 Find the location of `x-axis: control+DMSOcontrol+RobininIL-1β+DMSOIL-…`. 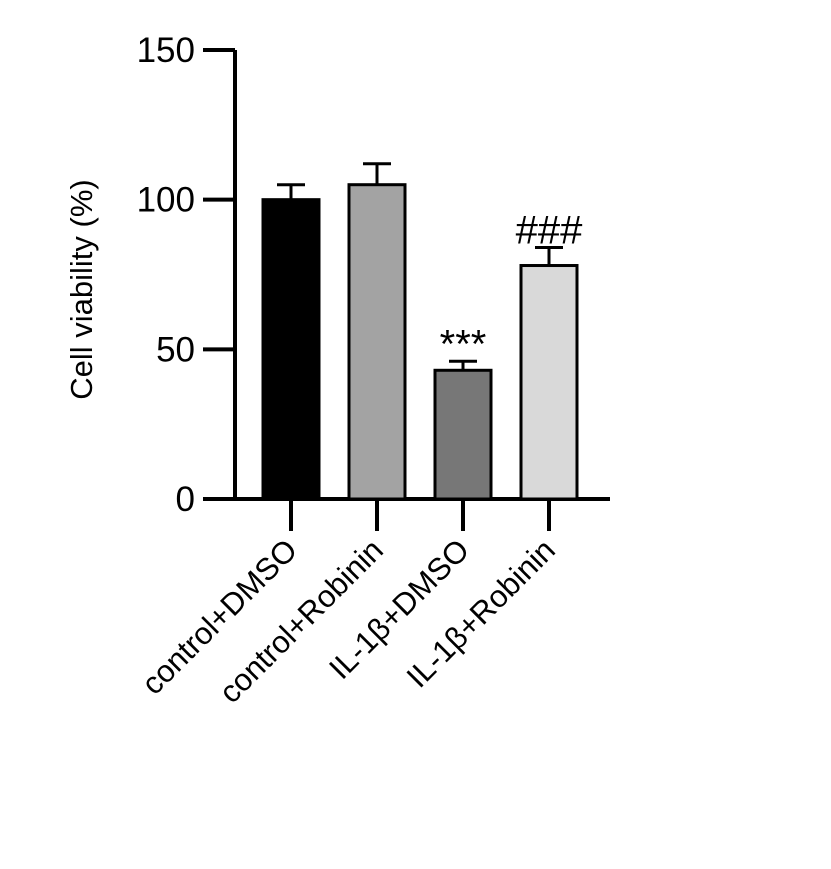

x-axis: control+DMSOcontrol+RobininIL-1β+DMSOIL-… is located at coordinates (372, 603).